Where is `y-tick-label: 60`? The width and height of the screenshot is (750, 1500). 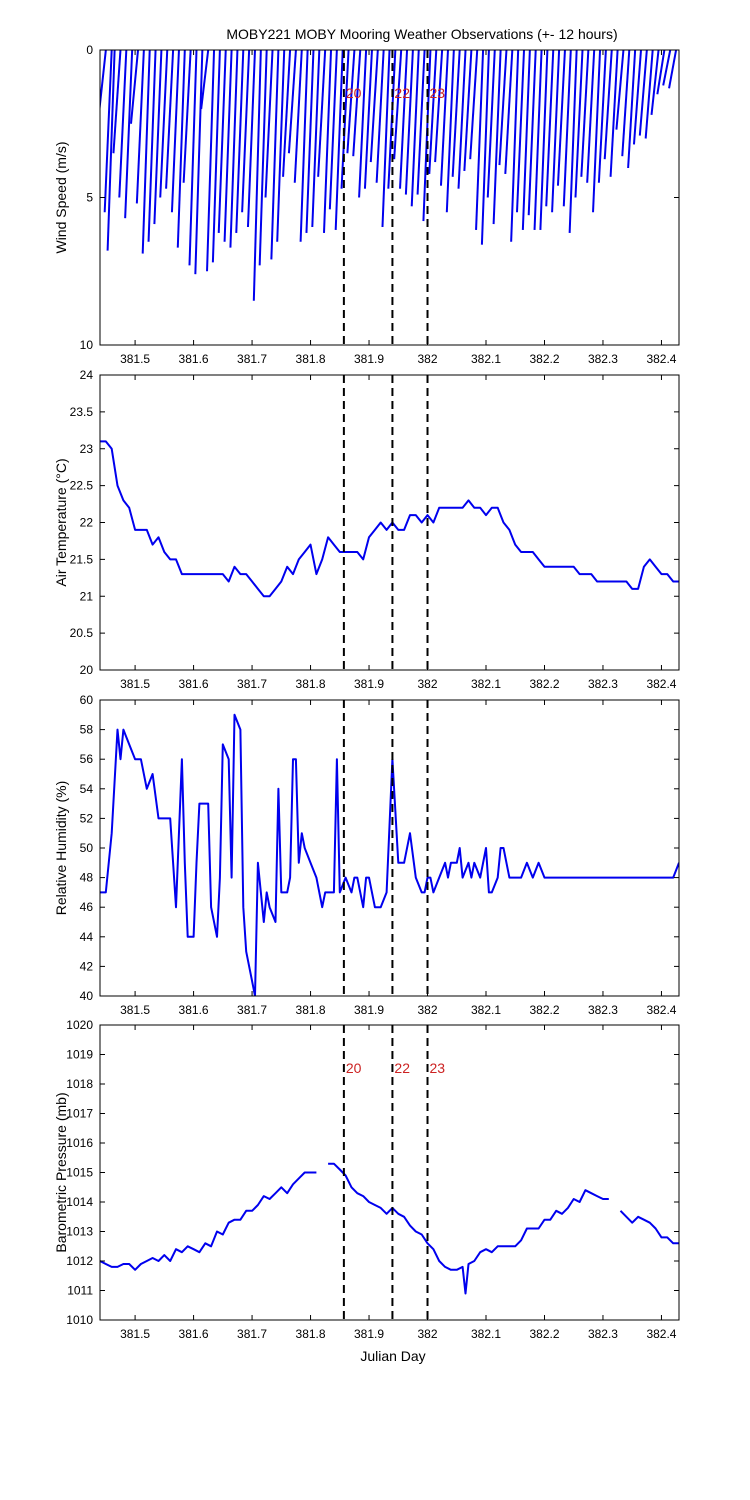 y-tick-label: 60 is located at coordinates (87, 700).